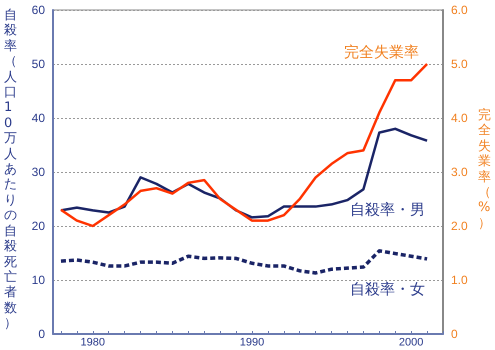 This screenshot has width=495, height=350. What do you see at coordinates (459, 226) in the screenshot?
I see `y2-tick-label: 2.0` at bounding box center [459, 226].